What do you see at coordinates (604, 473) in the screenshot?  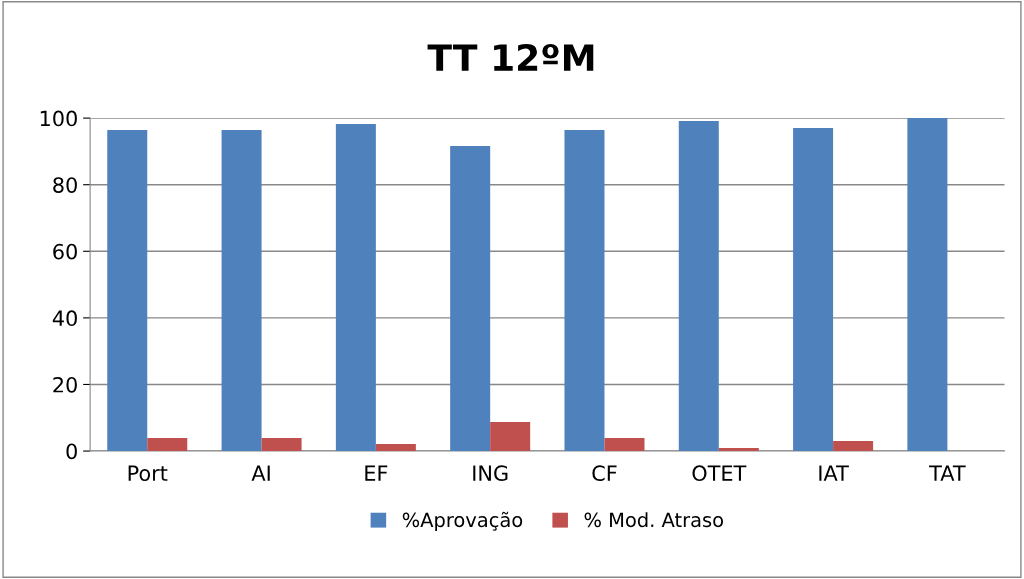 I see `x-tick-label: CF` at bounding box center [604, 473].